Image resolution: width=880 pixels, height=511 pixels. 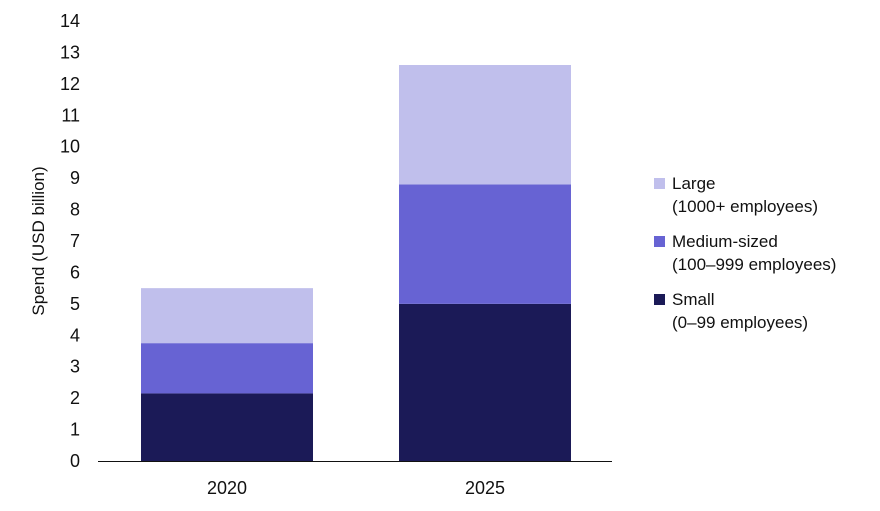 What do you see at coordinates (75, 335) in the screenshot?
I see `y-tick-label-4: 4` at bounding box center [75, 335].